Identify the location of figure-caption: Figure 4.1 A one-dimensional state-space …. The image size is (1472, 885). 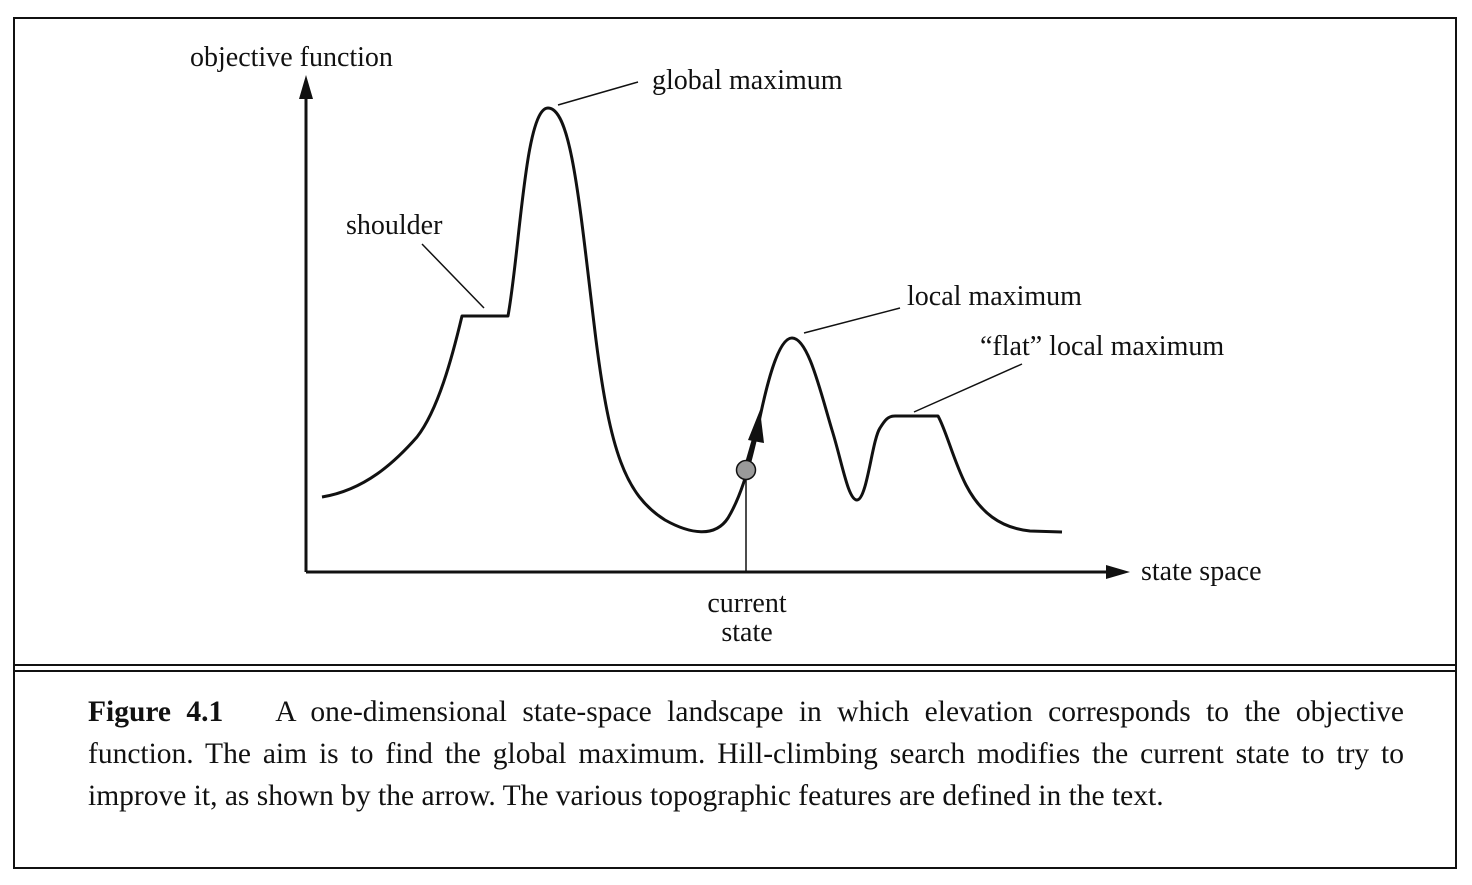
(746, 754).